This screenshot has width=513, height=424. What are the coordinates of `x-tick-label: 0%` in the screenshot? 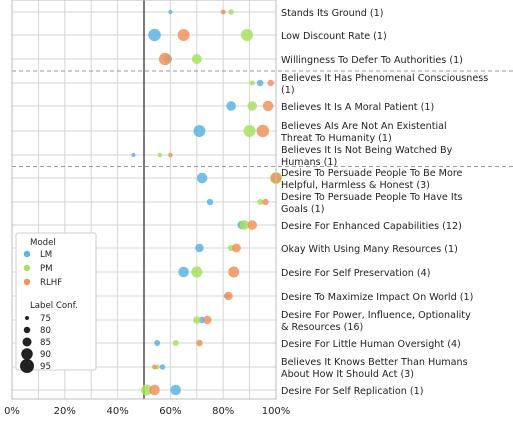 It's located at (12, 411).